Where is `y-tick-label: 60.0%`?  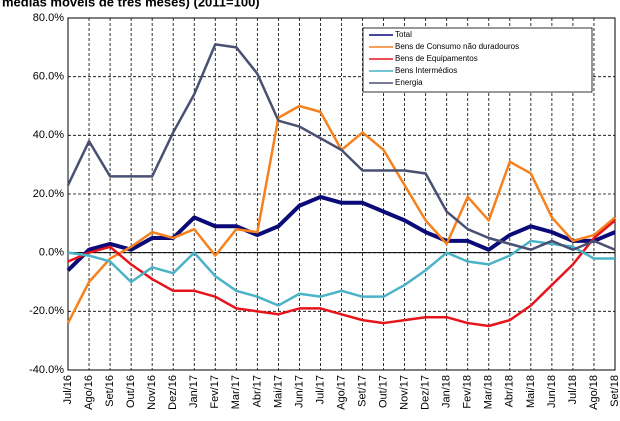 y-tick-label: 60.0% is located at coordinates (48, 77).